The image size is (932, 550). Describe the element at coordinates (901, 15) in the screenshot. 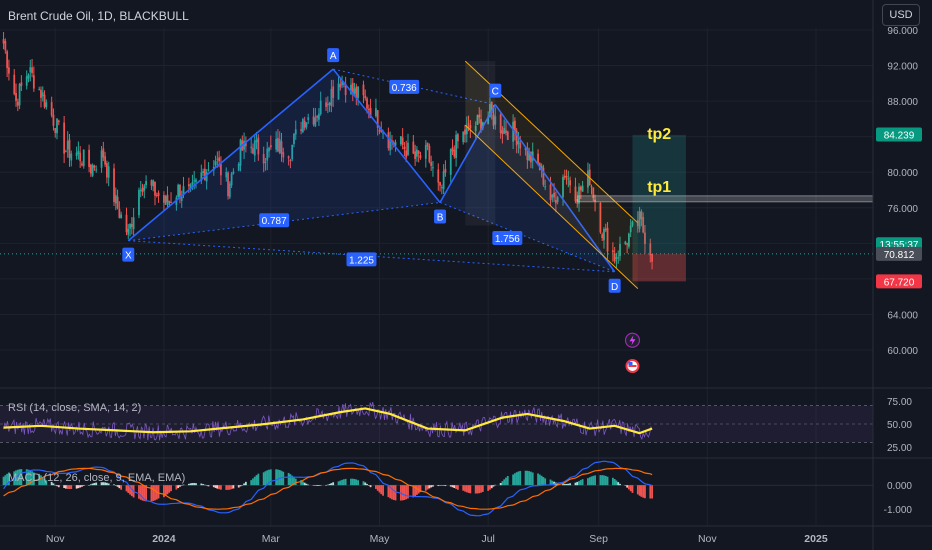

I see `currency-button: USD` at that location.